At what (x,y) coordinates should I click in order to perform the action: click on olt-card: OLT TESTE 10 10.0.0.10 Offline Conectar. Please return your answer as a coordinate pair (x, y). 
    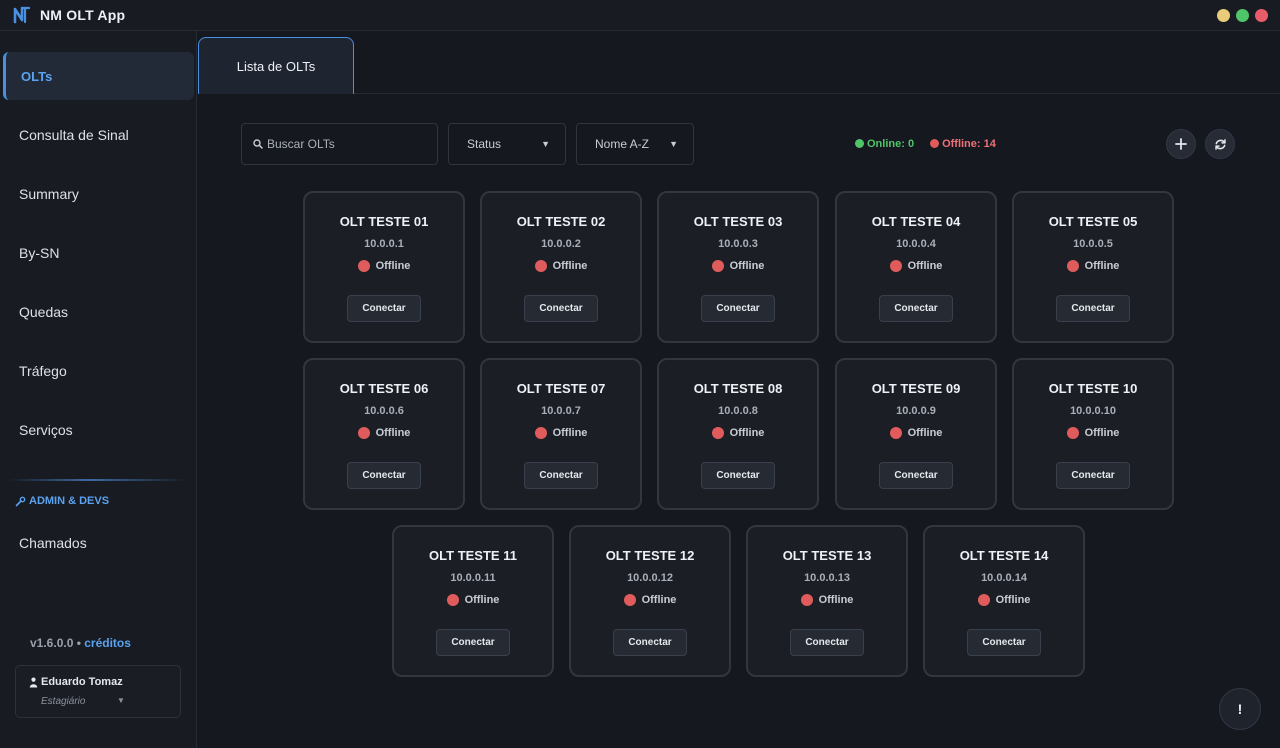
    Looking at the image, I should click on (1093, 434).